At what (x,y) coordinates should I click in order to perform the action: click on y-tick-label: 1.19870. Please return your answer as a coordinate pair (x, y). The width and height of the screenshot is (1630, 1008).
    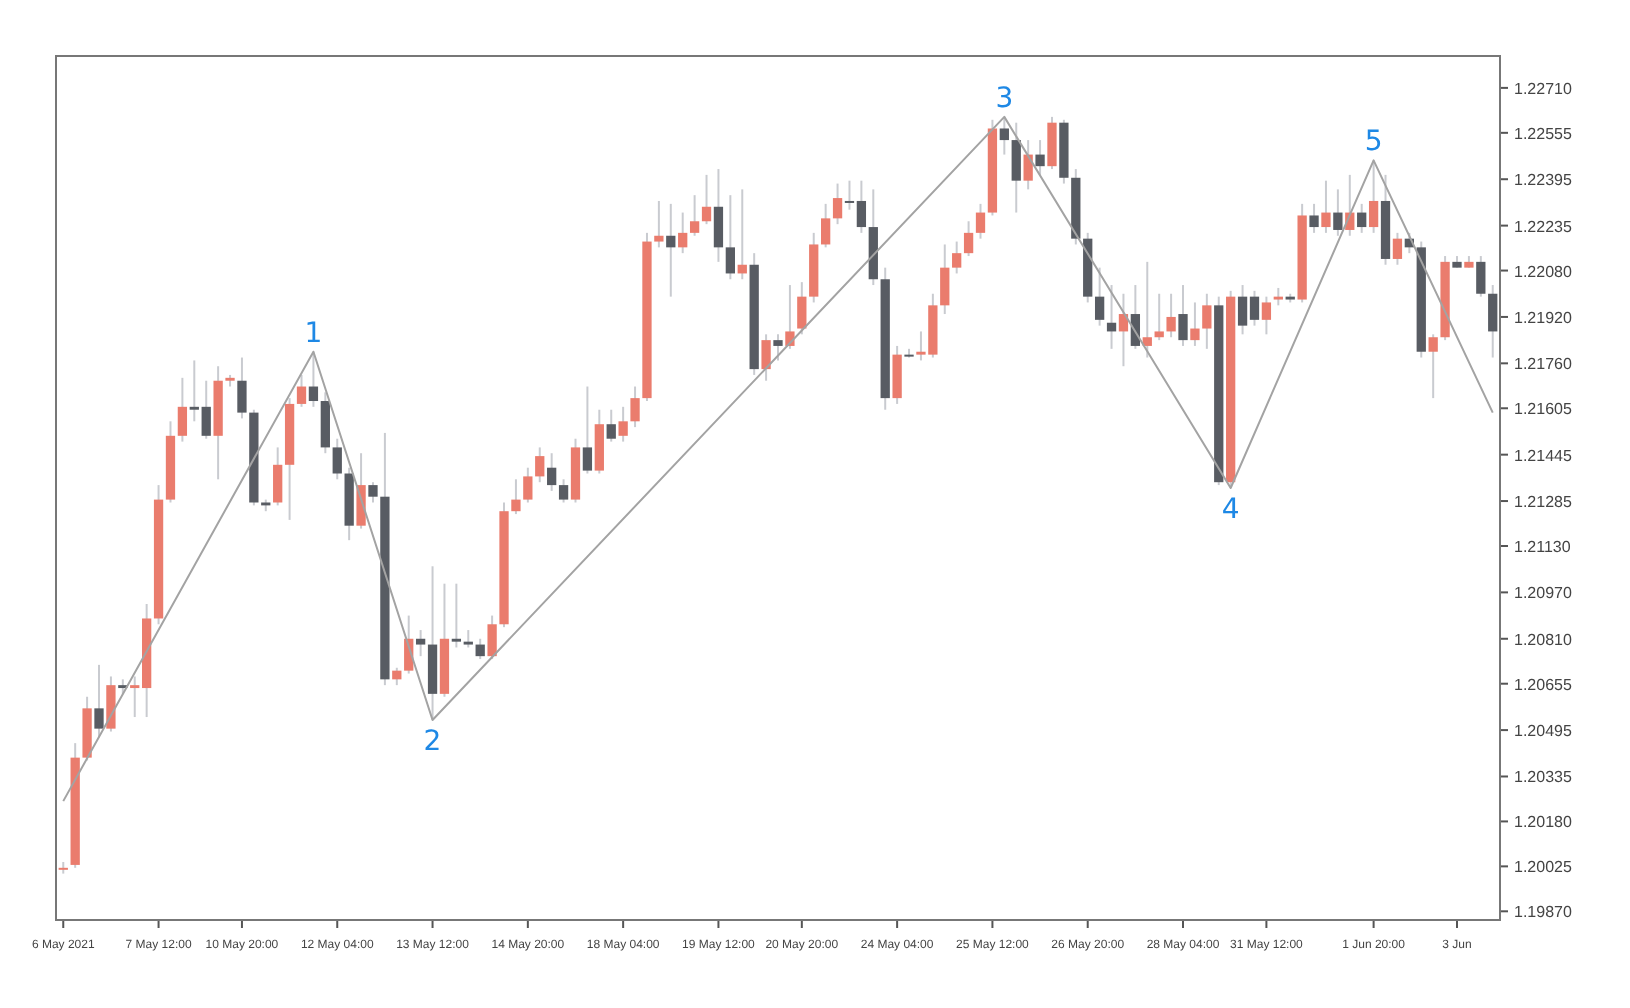
    Looking at the image, I should click on (1543, 912).